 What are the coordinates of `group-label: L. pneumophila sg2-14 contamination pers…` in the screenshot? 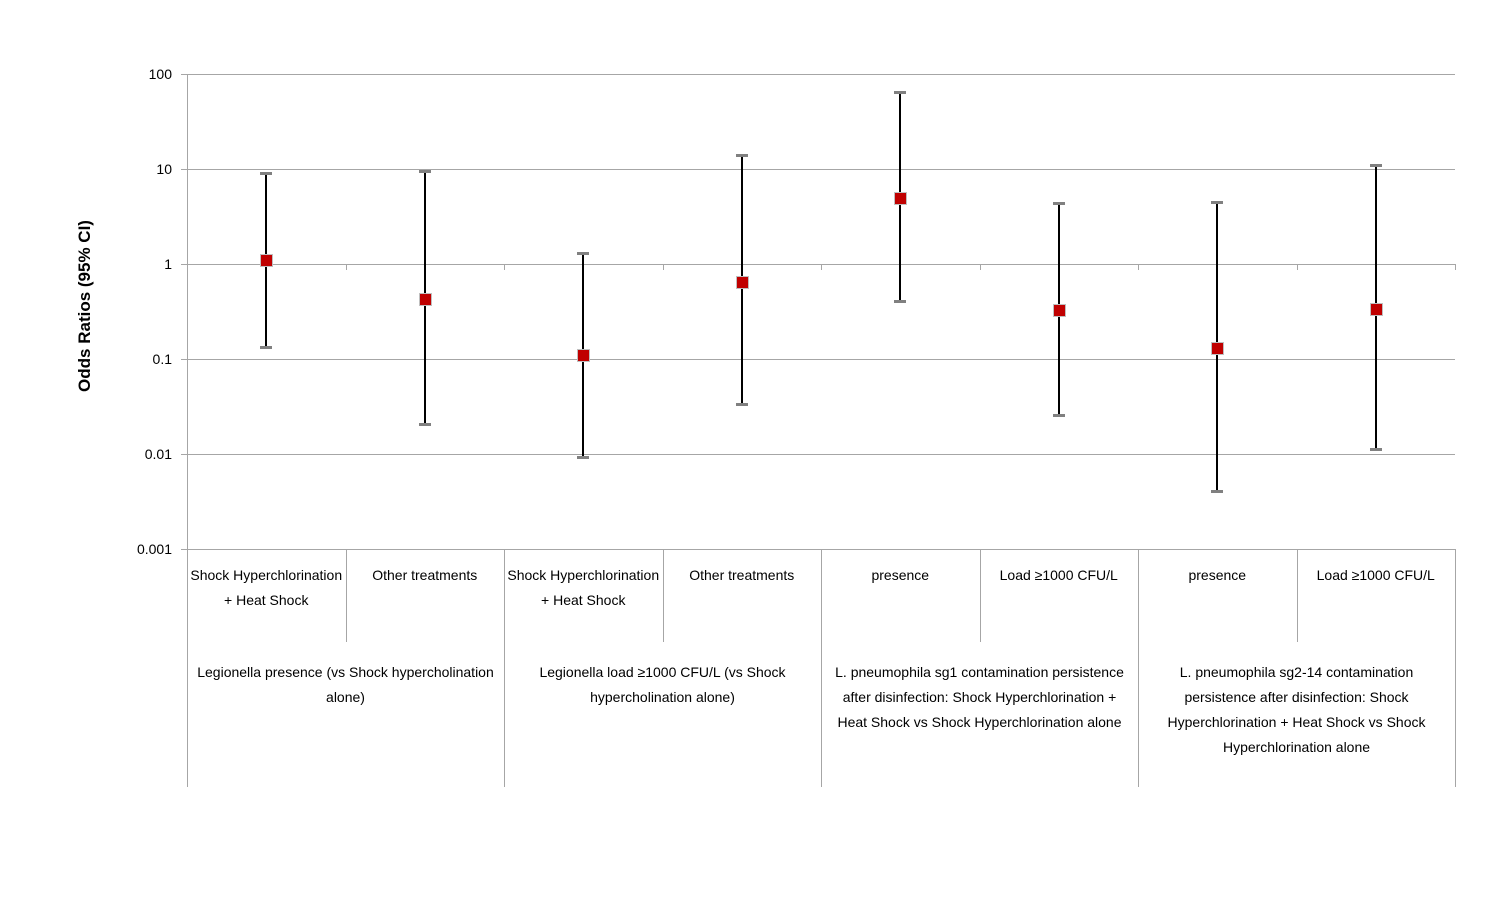 It's located at (1296, 709).